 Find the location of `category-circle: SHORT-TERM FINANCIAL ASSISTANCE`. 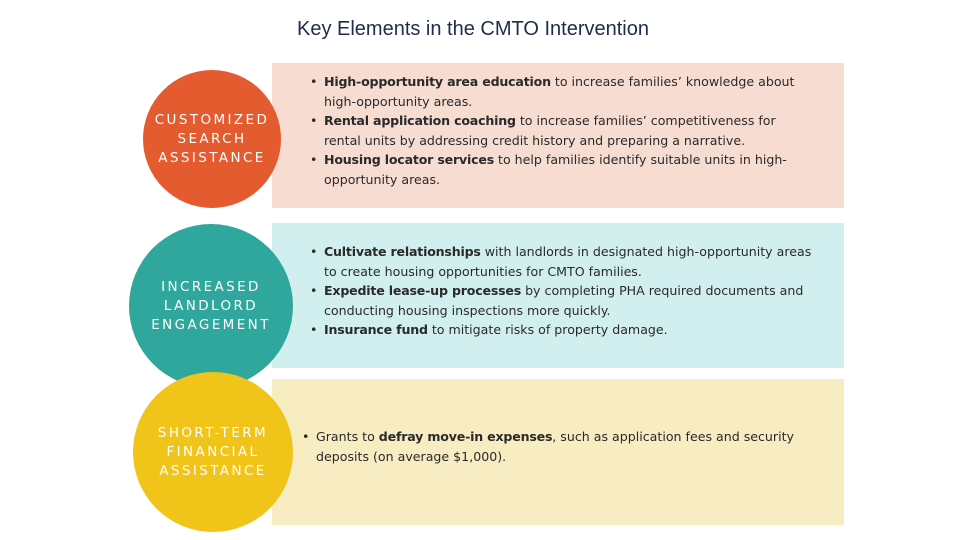

category-circle: SHORT-TERM FINANCIAL ASSISTANCE is located at coordinates (213, 452).